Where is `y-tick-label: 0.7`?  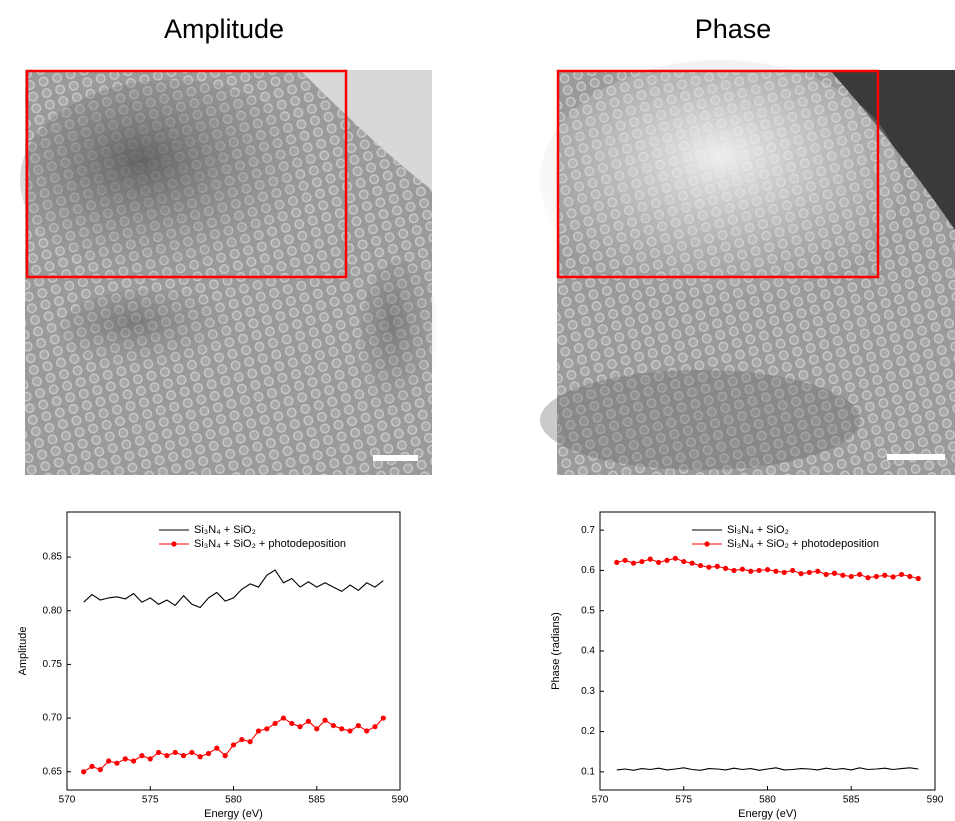
y-tick-label: 0.7 is located at coordinates (588, 530).